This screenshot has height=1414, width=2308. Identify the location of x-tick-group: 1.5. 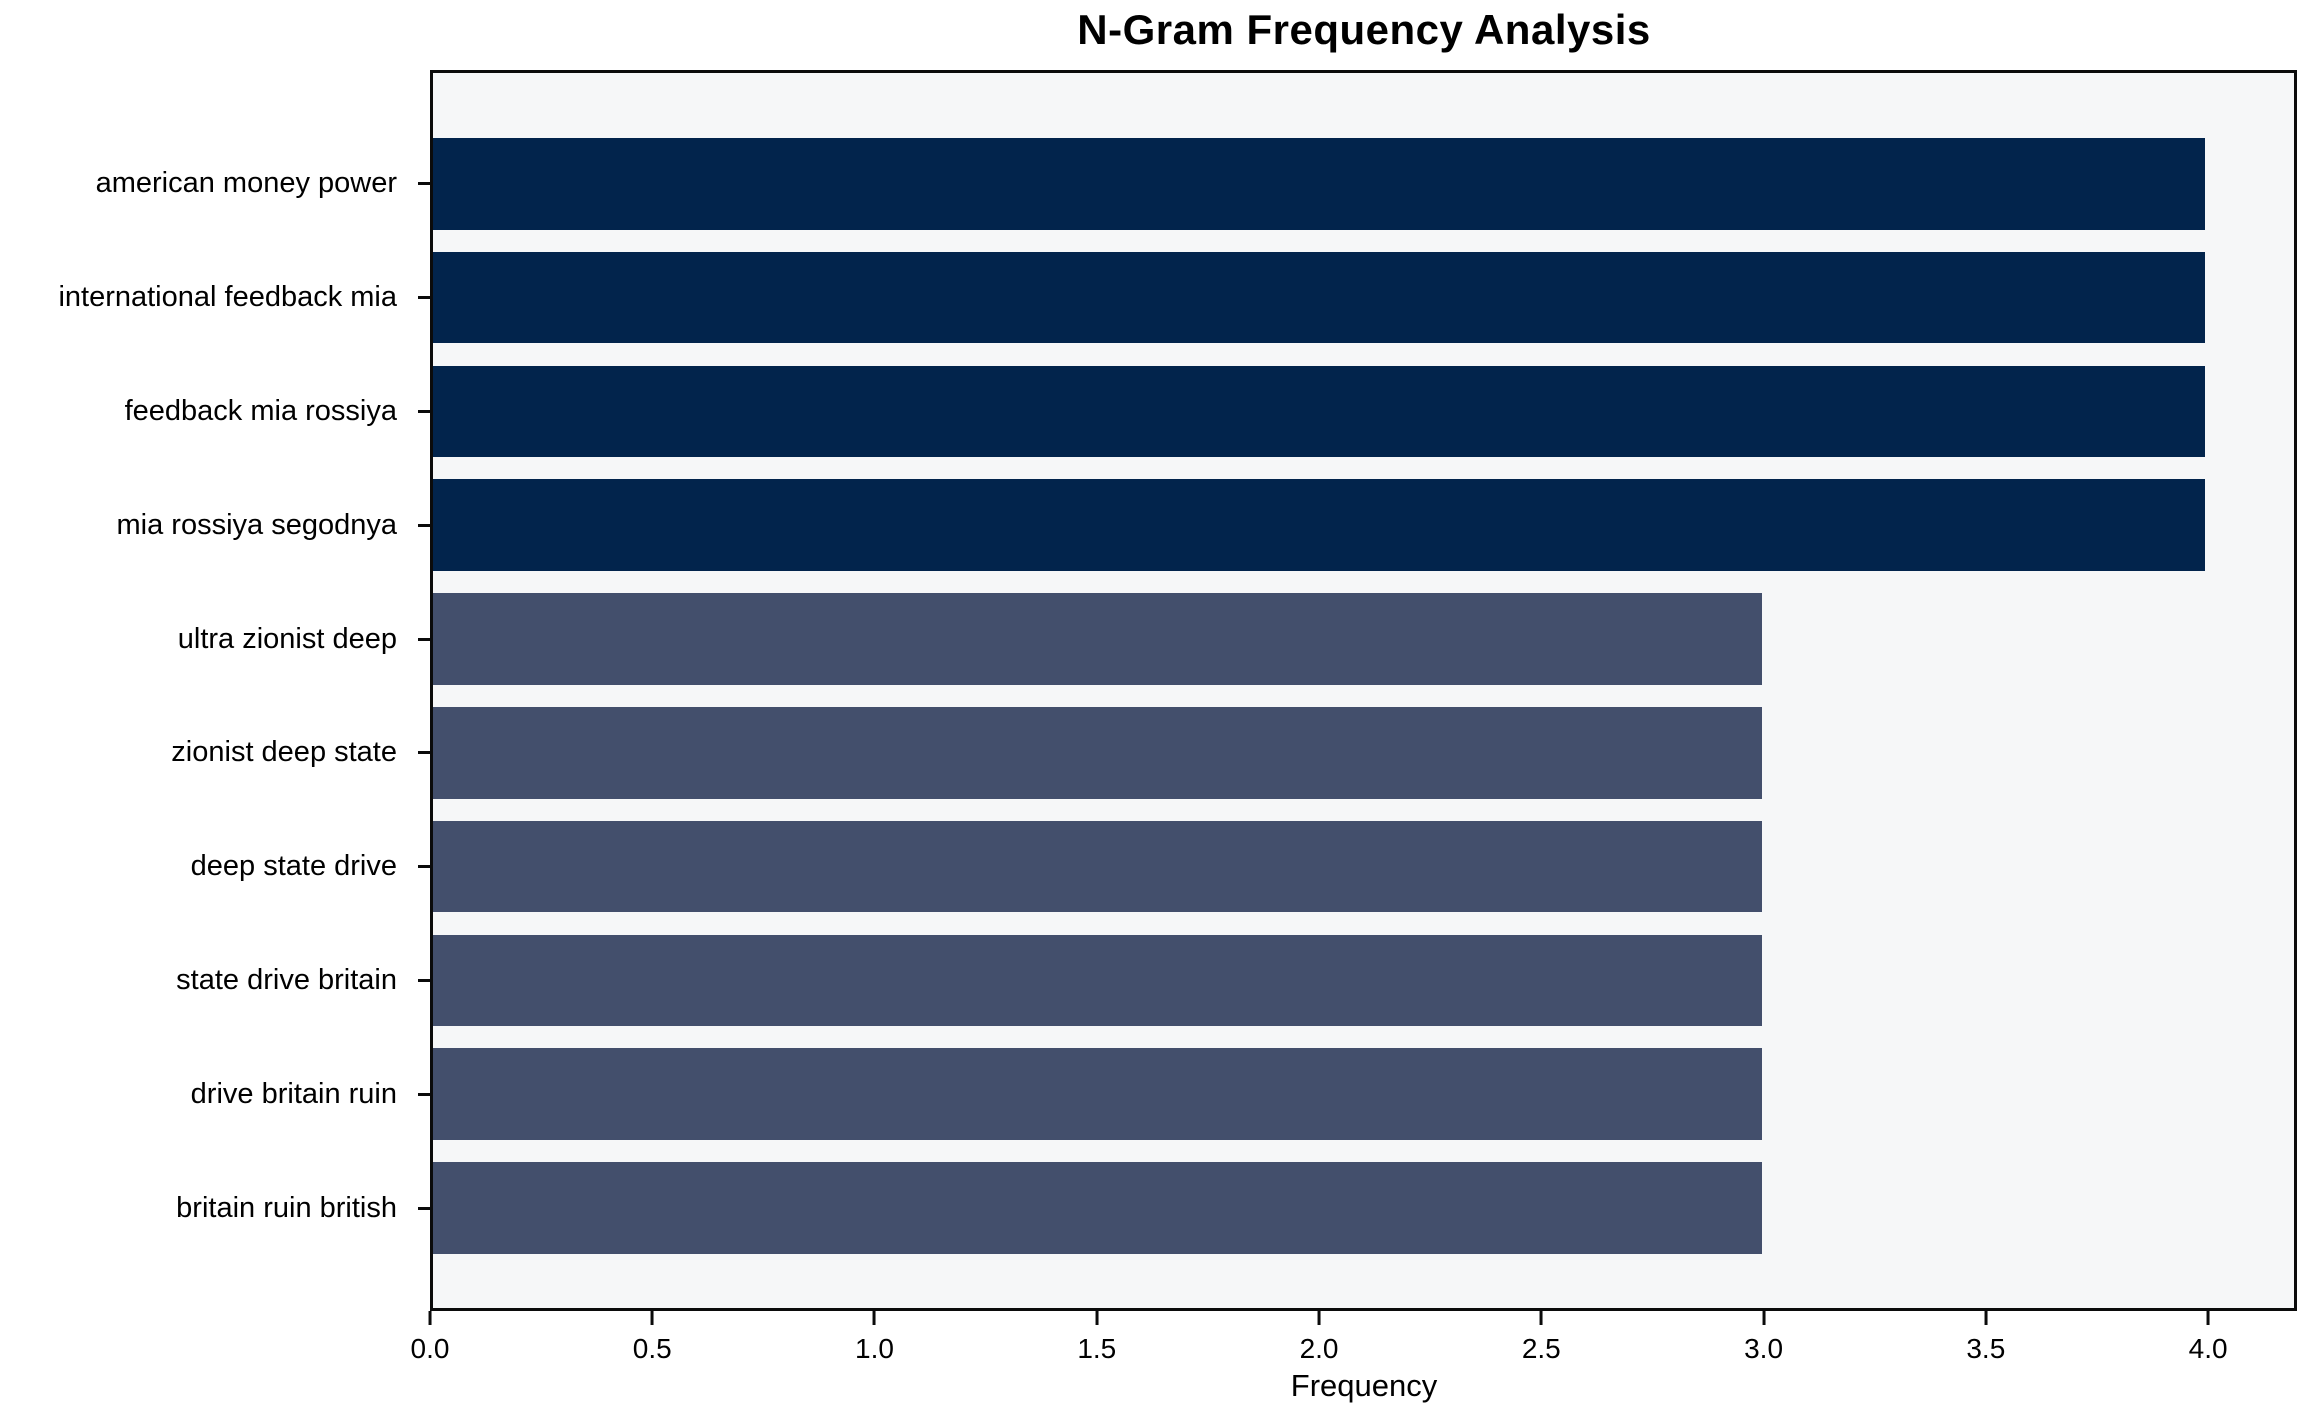
(1096, 1338).